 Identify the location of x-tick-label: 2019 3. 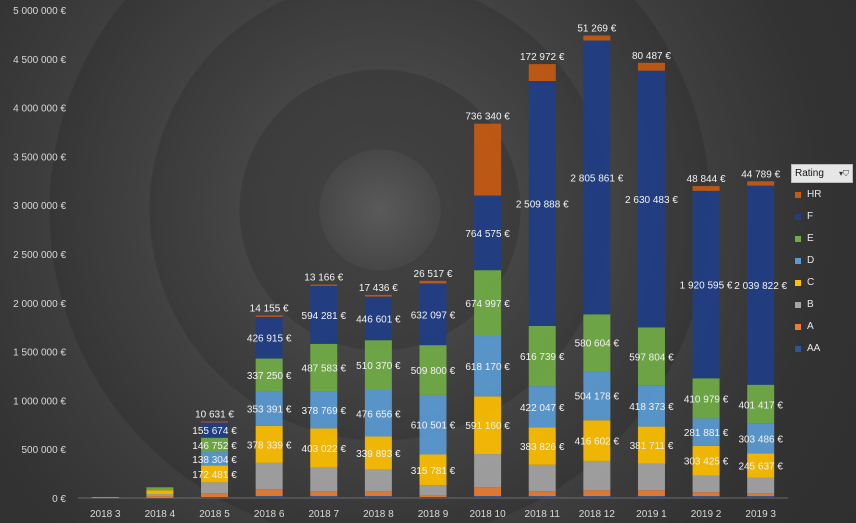
(760, 514).